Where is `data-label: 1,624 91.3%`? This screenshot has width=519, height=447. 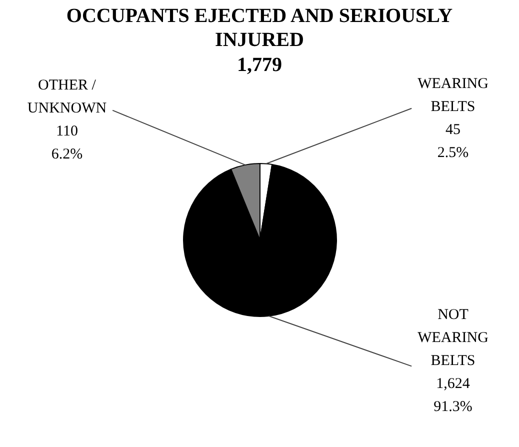 data-label: 1,624 91.3% is located at coordinates (453, 396).